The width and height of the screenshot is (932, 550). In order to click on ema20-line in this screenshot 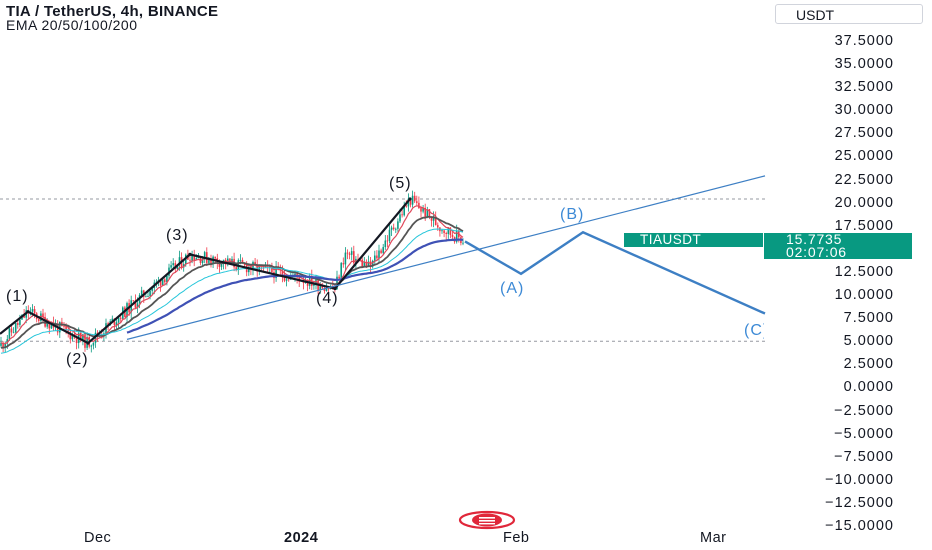, I will do `click(232, 275)`.